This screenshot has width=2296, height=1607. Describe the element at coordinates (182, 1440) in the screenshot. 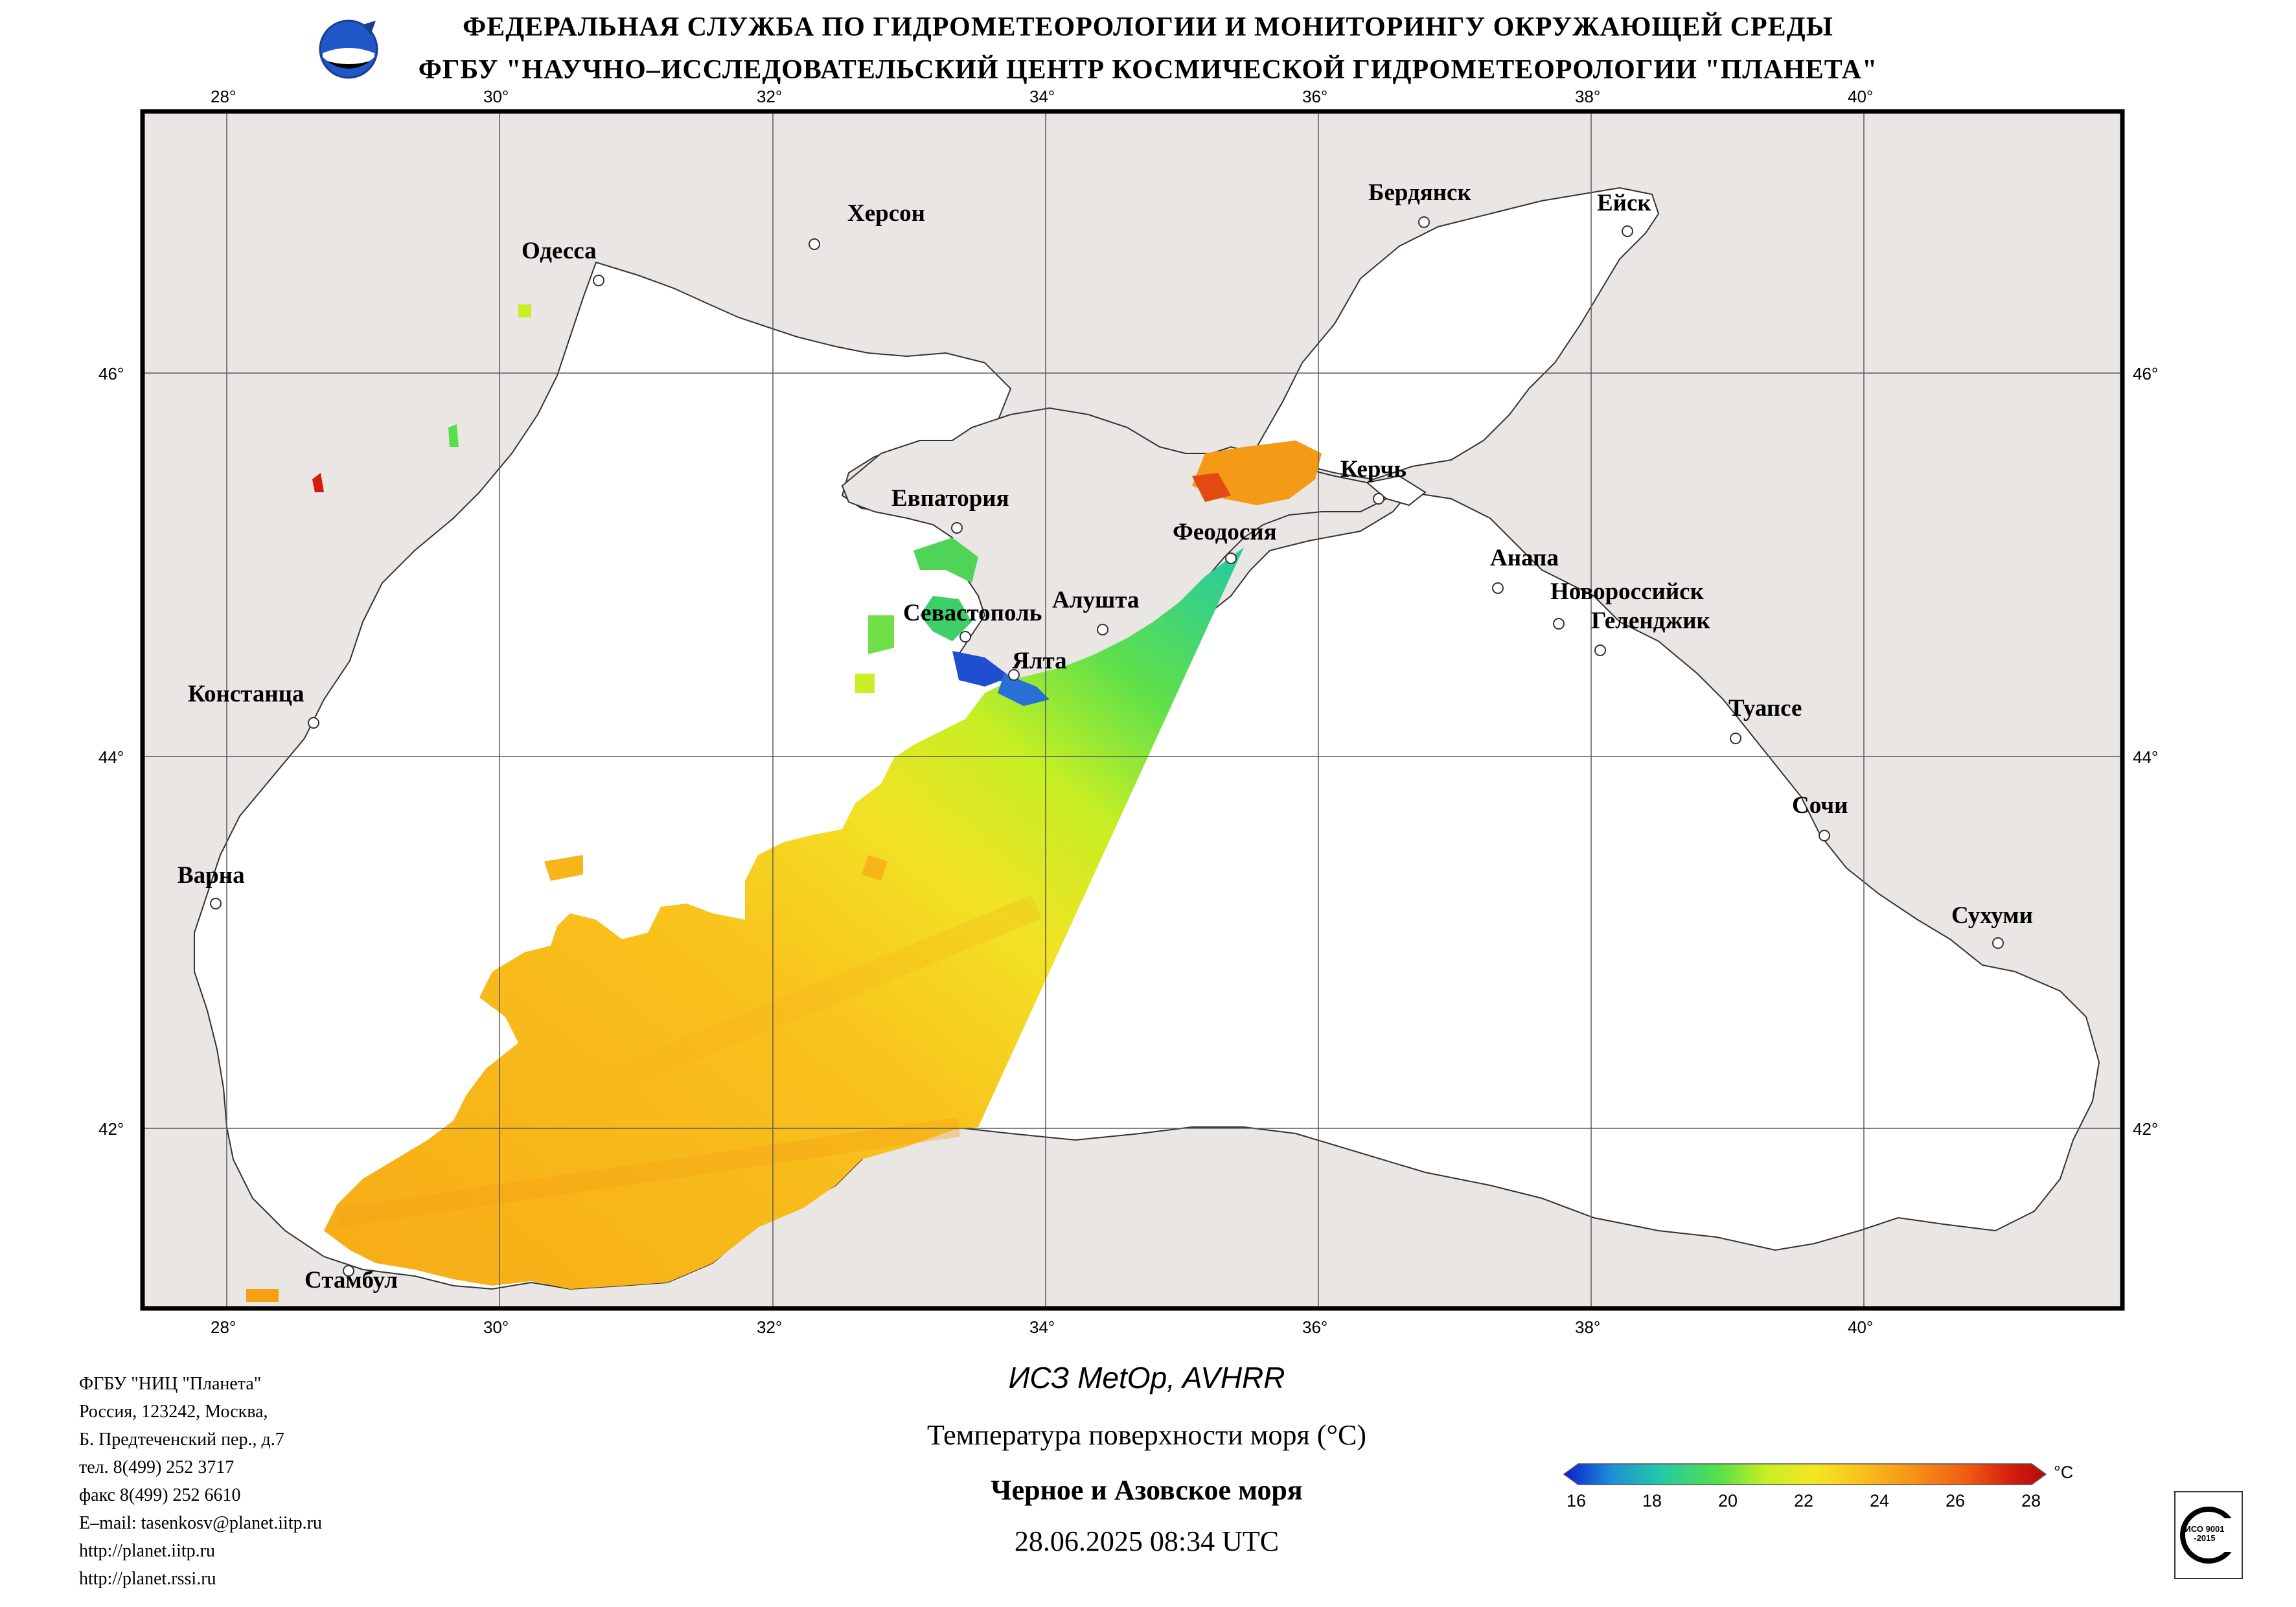

I see `org-address-2: Б. Предтеченский пер., д.7` at that location.